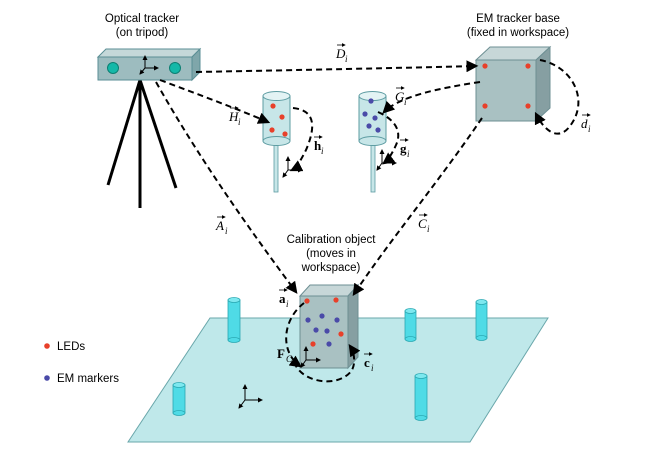 This screenshot has height=462, width=655. Describe the element at coordinates (47, 378) in the screenshot. I see `legend-em-dot` at that location.